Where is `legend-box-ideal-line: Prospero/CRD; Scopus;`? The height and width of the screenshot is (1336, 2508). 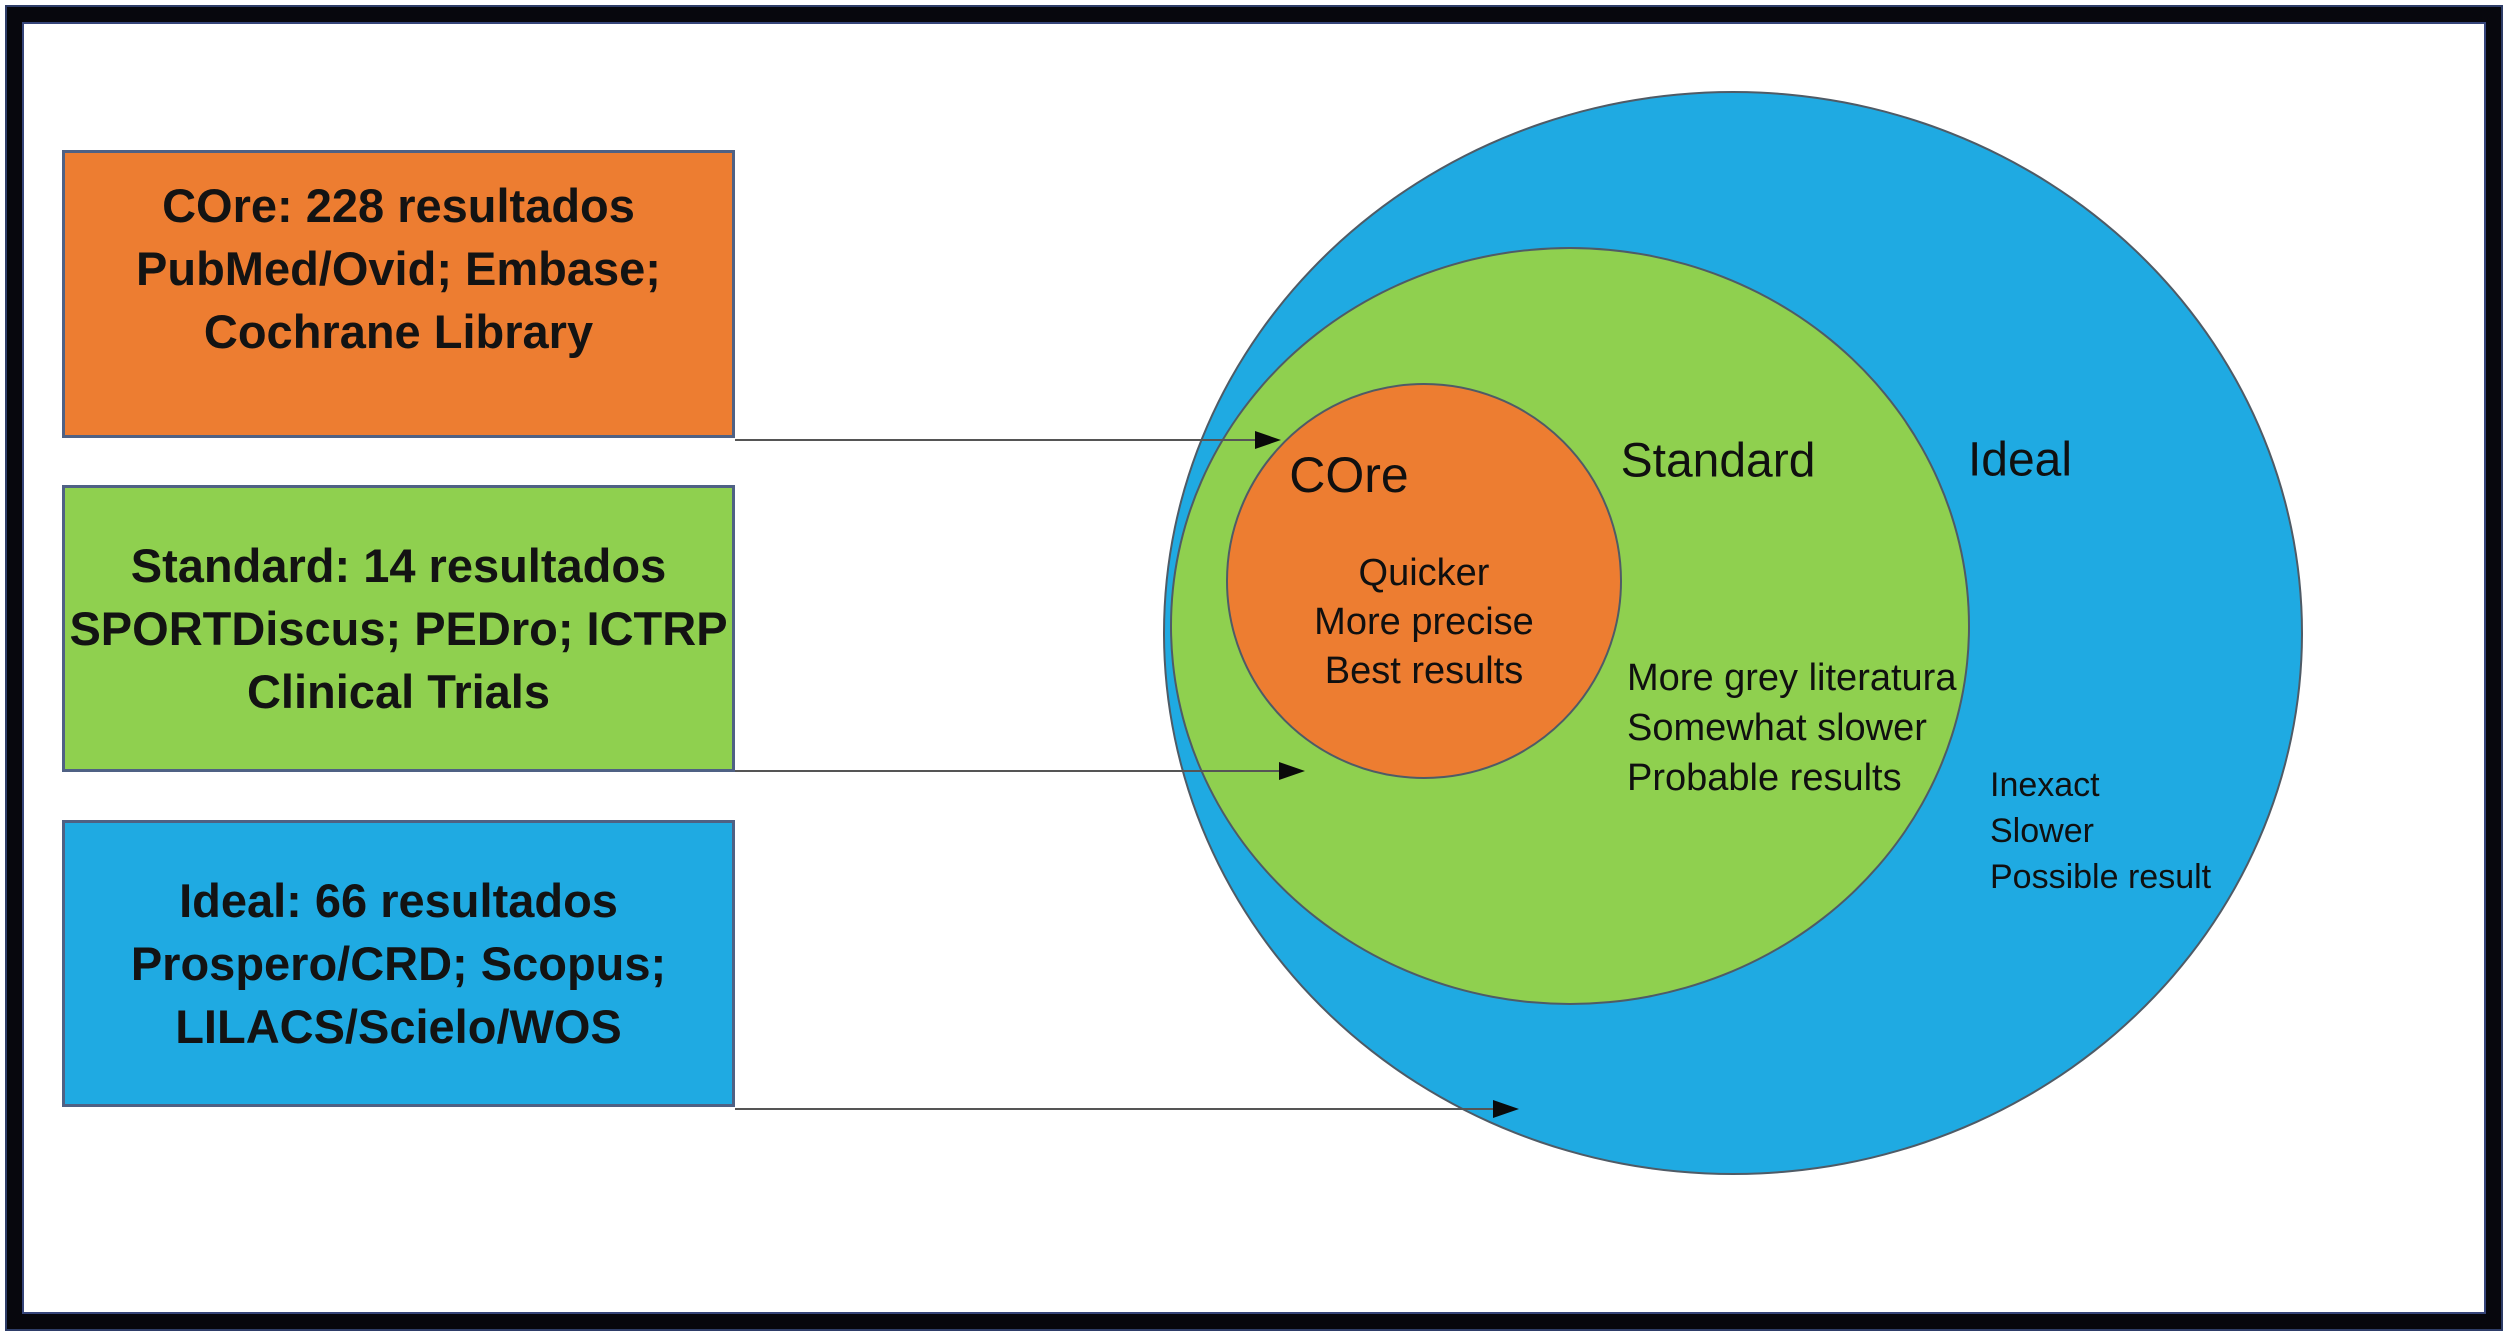
legend-box-ideal-line: Prospero/CRD; Scopus; is located at coordinates (398, 963).